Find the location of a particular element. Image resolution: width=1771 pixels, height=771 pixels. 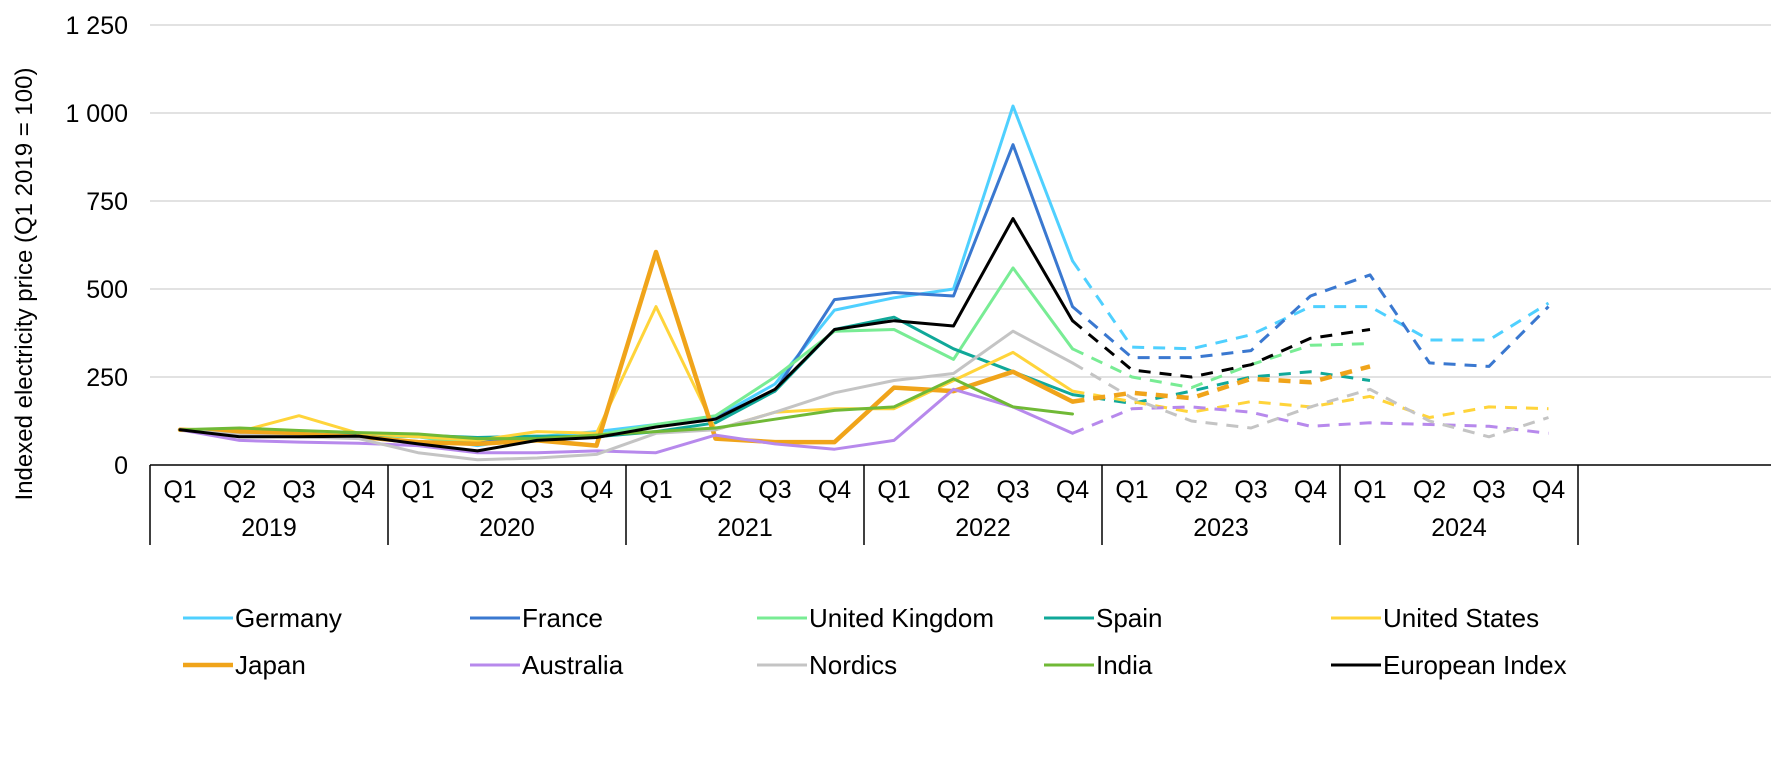

x-tick-year: 2023 is located at coordinates (1221, 528).